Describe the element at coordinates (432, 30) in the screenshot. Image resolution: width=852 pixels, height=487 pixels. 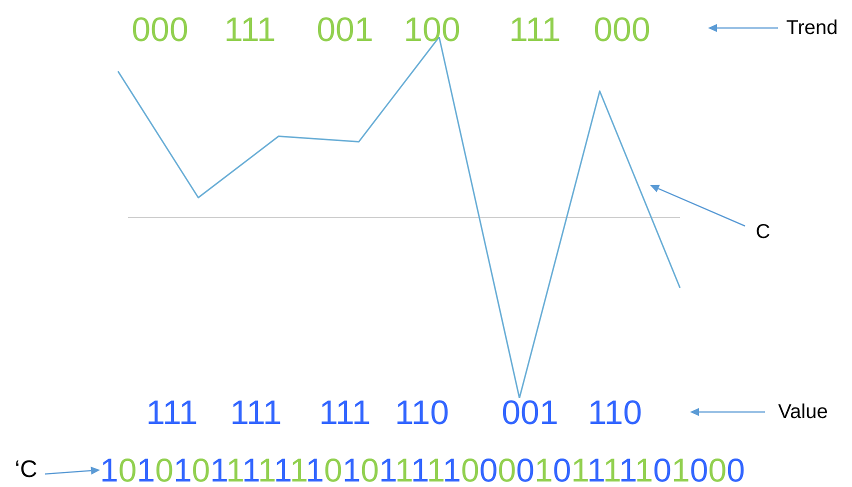
I see `annotation: 100` at that location.